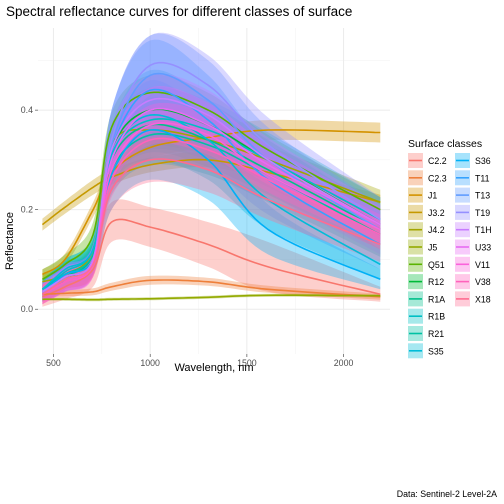 The height and width of the screenshot is (504, 504). I want to click on legend-title: Surface classes, so click(445, 144).